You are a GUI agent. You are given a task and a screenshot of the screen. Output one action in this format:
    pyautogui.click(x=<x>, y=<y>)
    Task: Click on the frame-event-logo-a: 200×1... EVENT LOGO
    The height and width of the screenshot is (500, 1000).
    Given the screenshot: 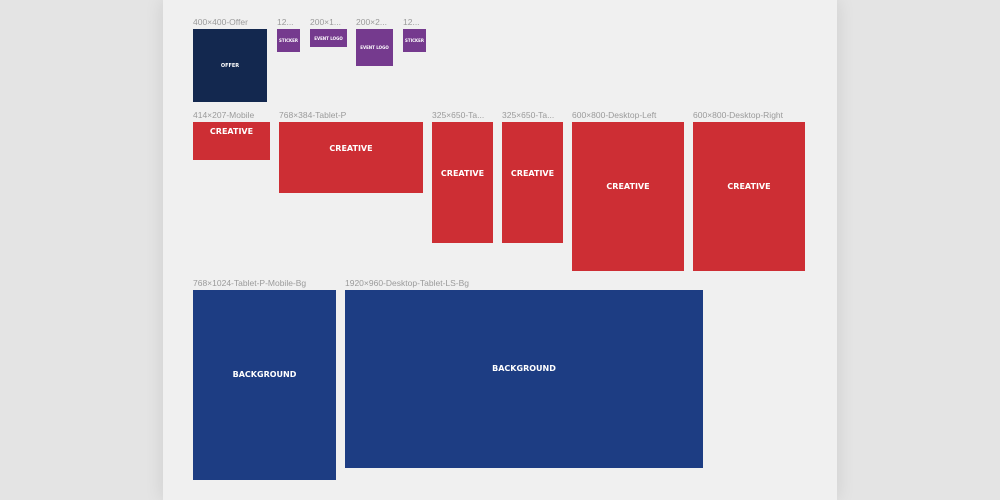 What is the action you would take?
    pyautogui.click(x=328, y=32)
    